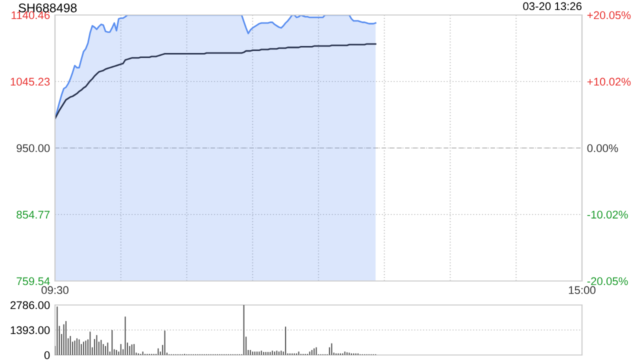 The image size is (640, 360). Describe the element at coordinates (47, 355) in the screenshot. I see `y-tick-label: 0` at that location.